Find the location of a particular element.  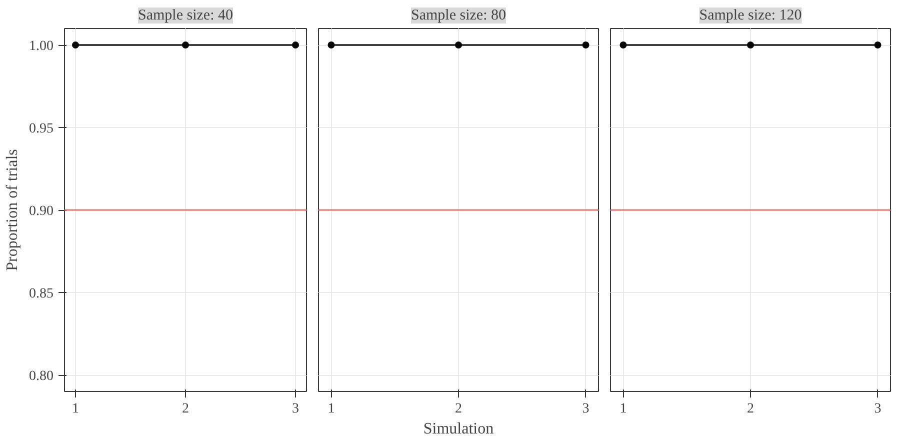

chart-title: Sample size: 40 is located at coordinates (185, 16).